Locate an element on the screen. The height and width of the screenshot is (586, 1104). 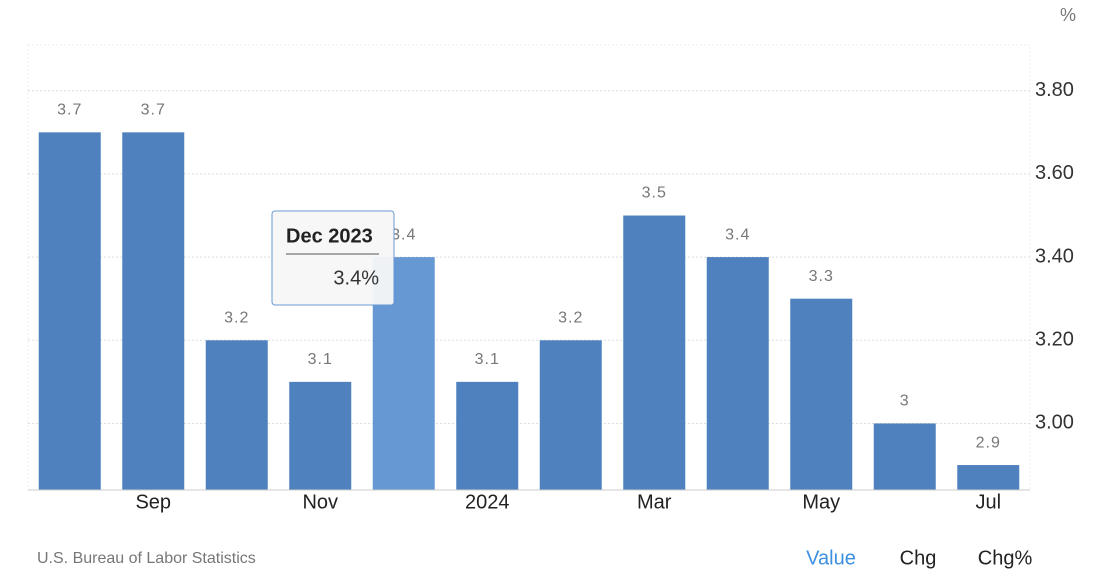
source: U.S. Bureau of Labor Statistics is located at coordinates (146, 558).